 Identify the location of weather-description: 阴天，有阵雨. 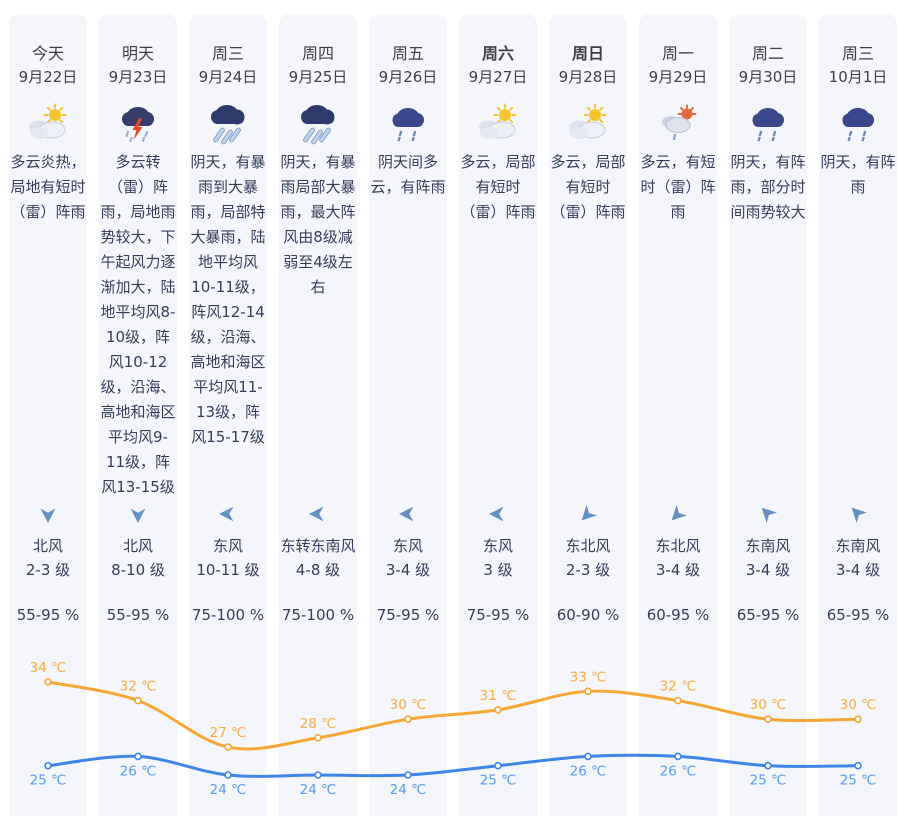
(858, 174).